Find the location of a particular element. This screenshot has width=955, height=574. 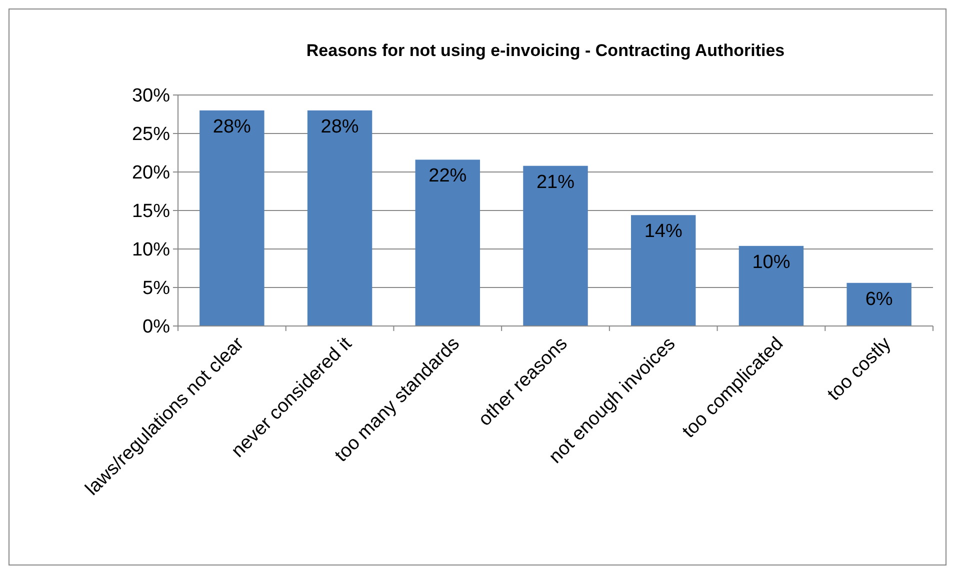

y-tick-label: 15% is located at coordinates (151, 211).